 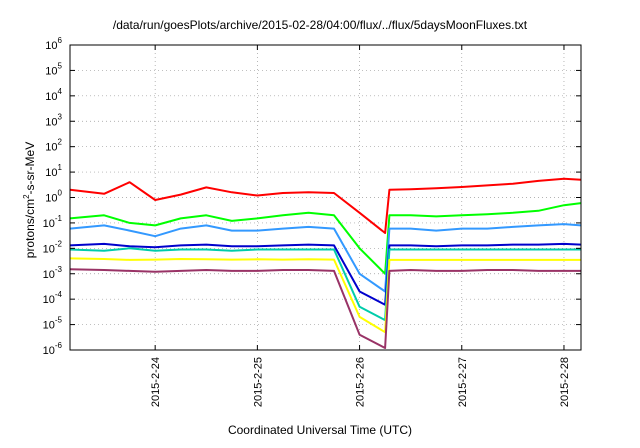 What do you see at coordinates (156, 382) in the screenshot?
I see `x-tick-label: 2015-2-24` at bounding box center [156, 382].